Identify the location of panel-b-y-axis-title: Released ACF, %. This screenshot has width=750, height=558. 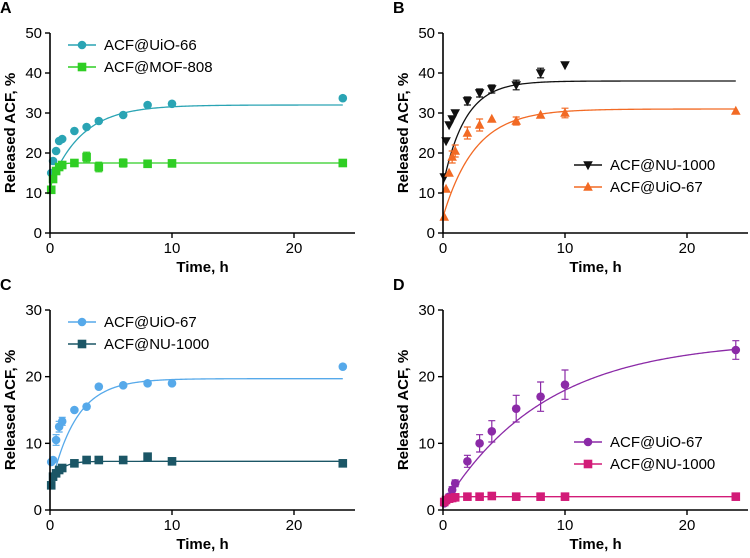
(403, 133).